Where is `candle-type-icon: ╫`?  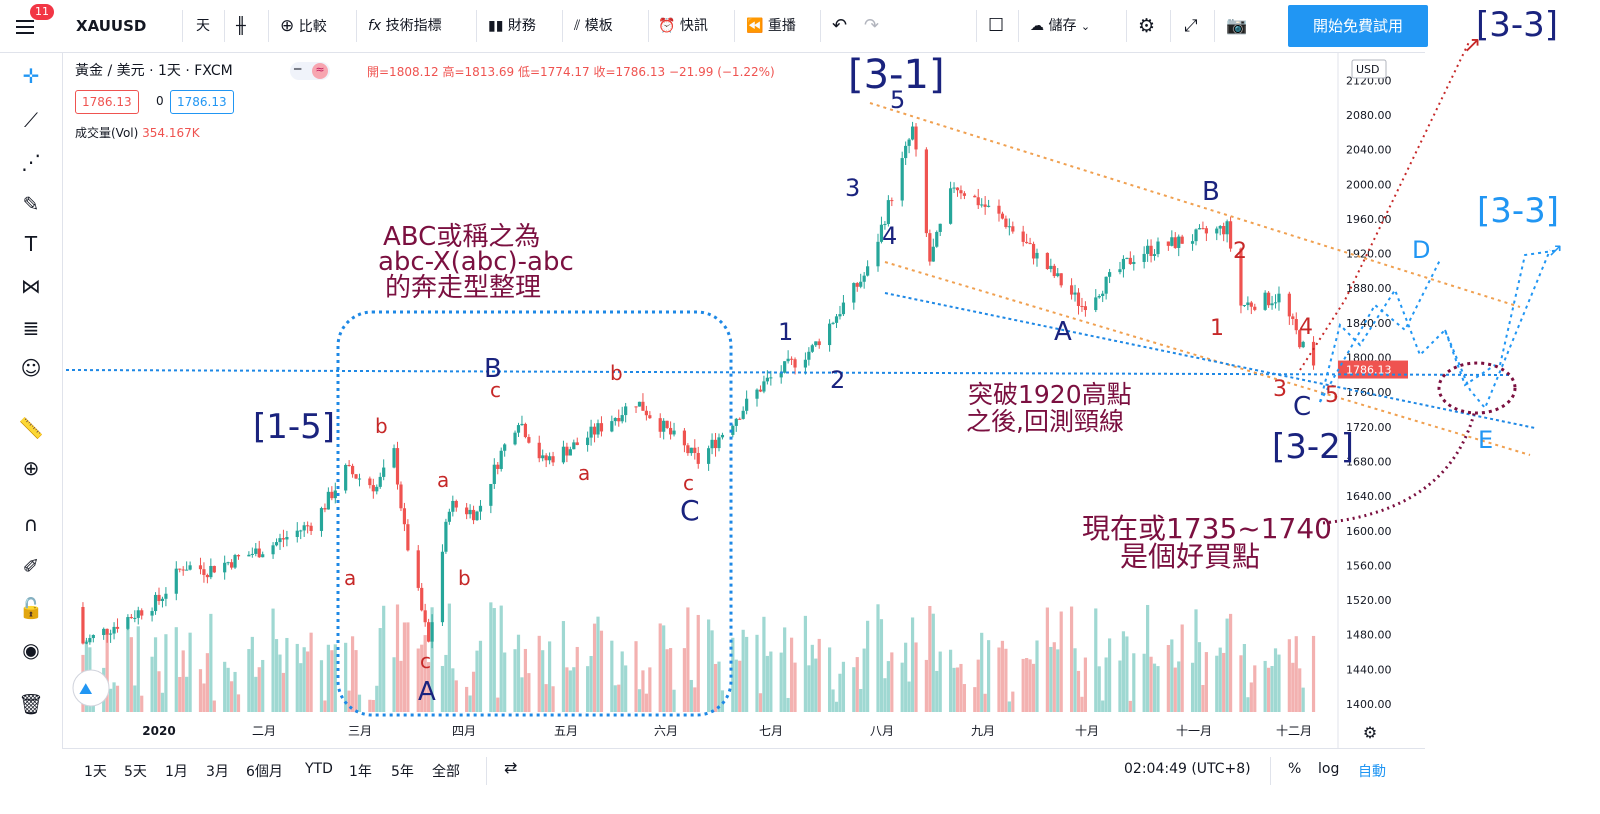 candle-type-icon: ╫ is located at coordinates (241, 25).